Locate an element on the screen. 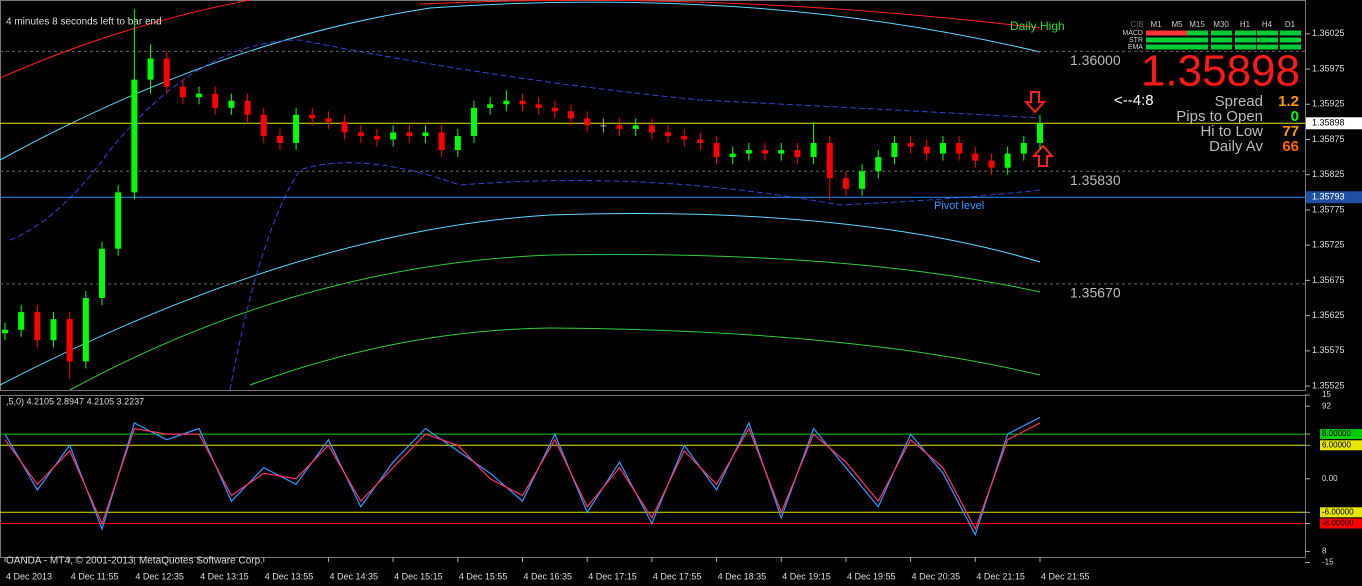  bar-timer: 4 minutes 8 seconds left to bar end is located at coordinates (84, 22).